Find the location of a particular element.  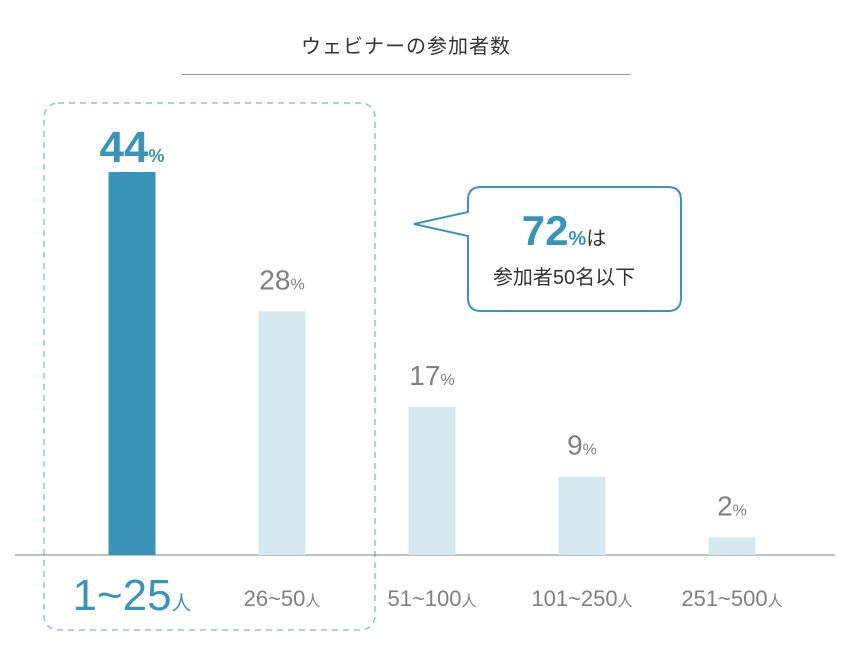

title-underline is located at coordinates (406, 74).